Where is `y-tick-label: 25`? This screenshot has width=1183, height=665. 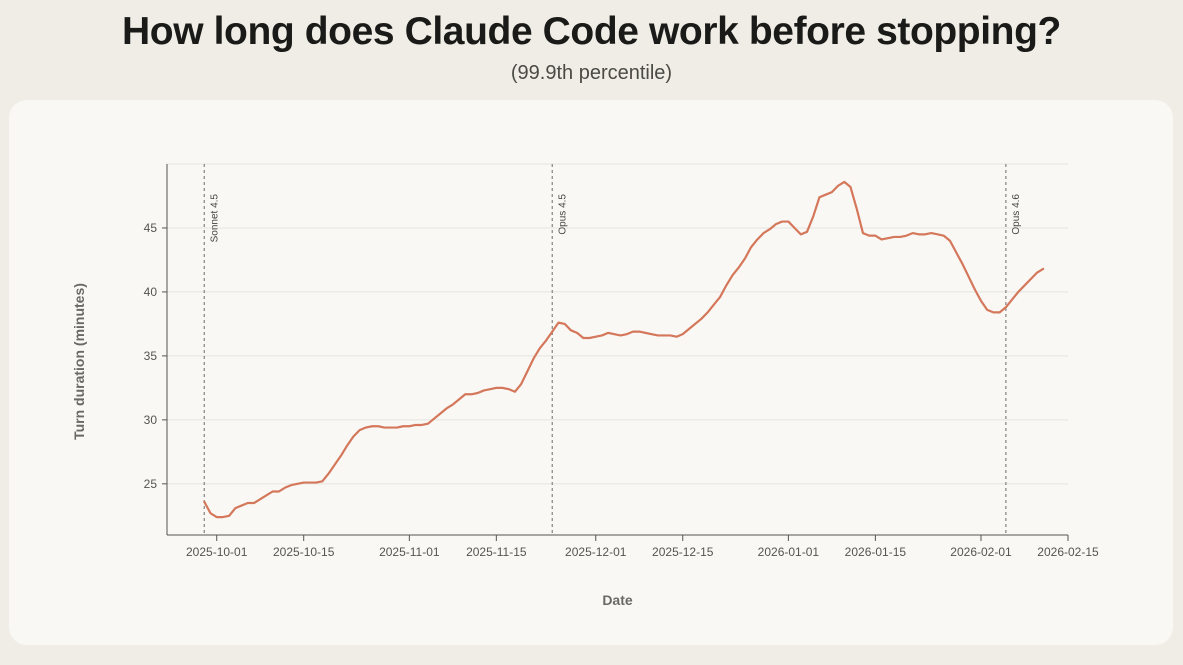 y-tick-label: 25 is located at coordinates (151, 484).